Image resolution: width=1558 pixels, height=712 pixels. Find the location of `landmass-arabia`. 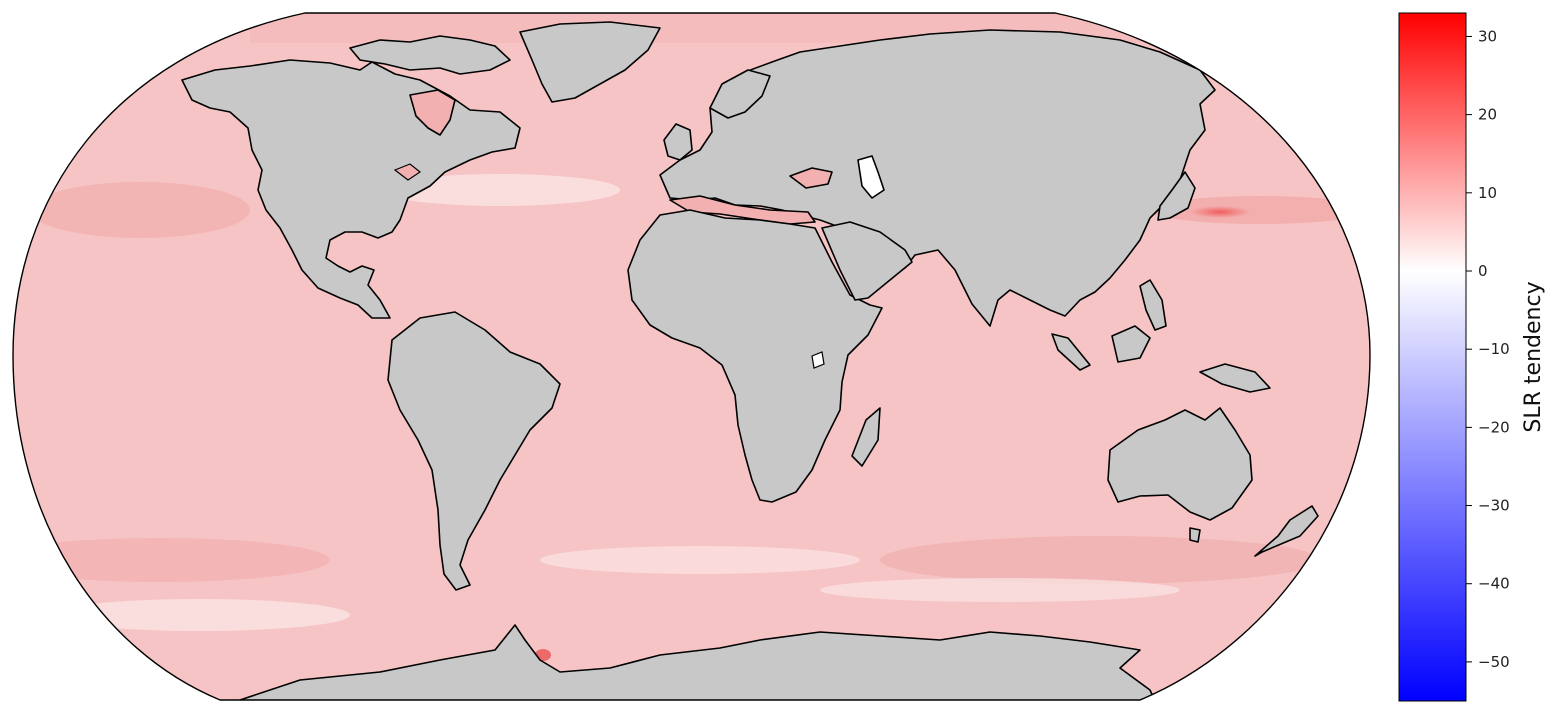

landmass-arabia is located at coordinates (867, 261).